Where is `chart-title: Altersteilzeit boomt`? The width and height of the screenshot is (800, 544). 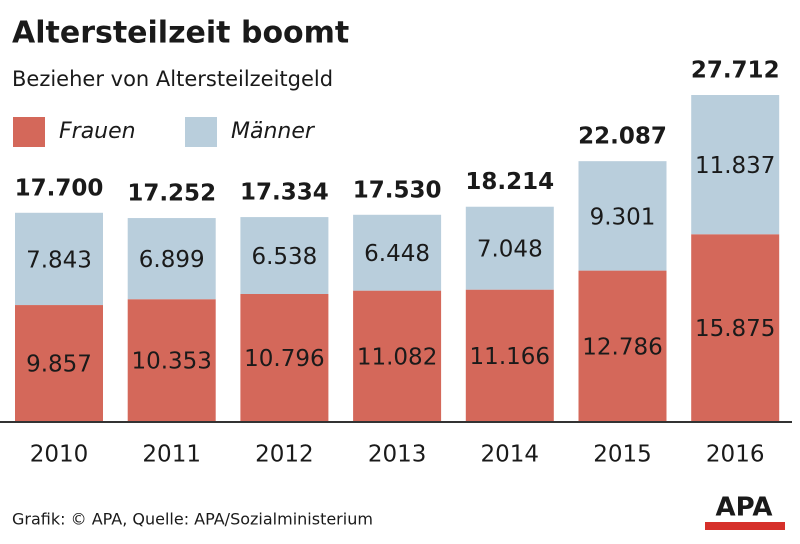
chart-title: Altersteilzeit boomt is located at coordinates (180, 33).